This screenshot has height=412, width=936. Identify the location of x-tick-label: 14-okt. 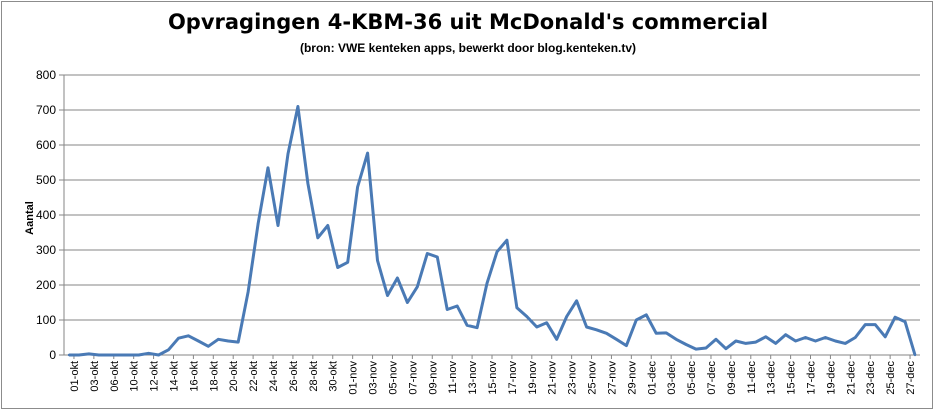
(175, 376).